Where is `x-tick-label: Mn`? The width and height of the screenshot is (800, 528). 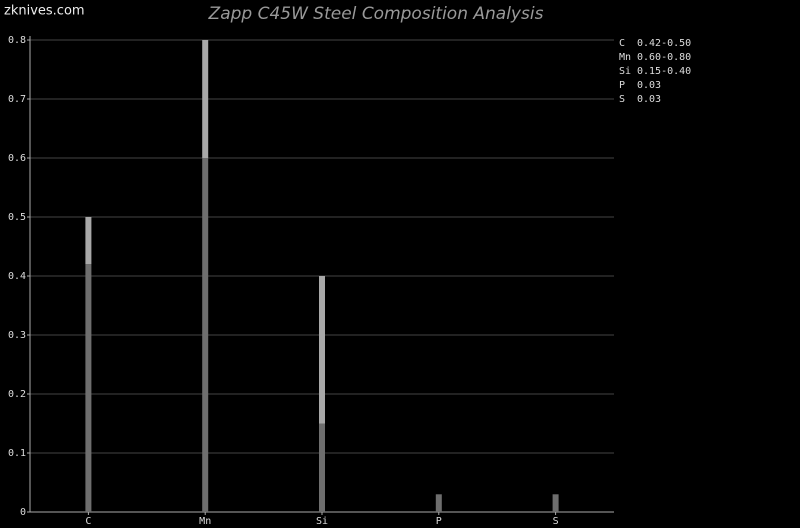 x-tick-label: Mn is located at coordinates (205, 521).